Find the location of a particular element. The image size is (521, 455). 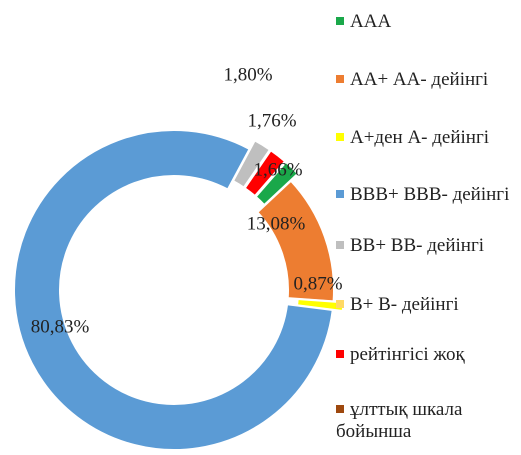

legend-entry: ААА is located at coordinates (426, 22).